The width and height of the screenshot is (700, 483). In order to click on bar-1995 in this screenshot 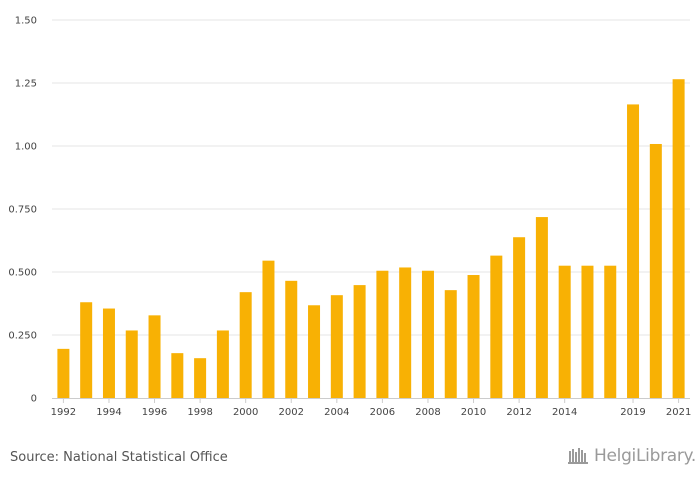, I will do `click(131, 364)`.